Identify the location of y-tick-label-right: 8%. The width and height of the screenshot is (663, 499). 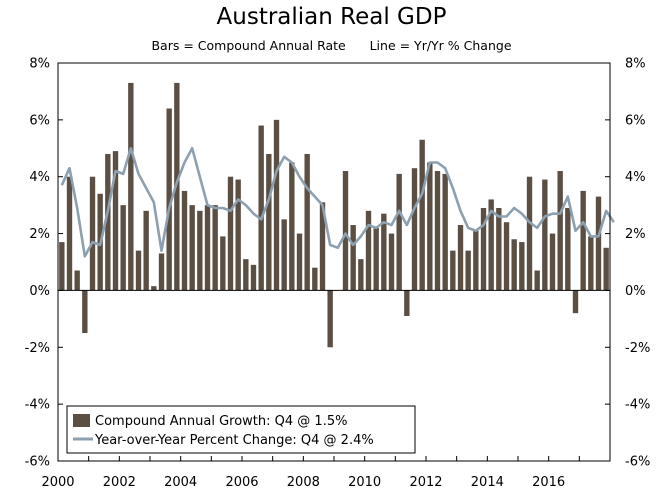
(635, 64).